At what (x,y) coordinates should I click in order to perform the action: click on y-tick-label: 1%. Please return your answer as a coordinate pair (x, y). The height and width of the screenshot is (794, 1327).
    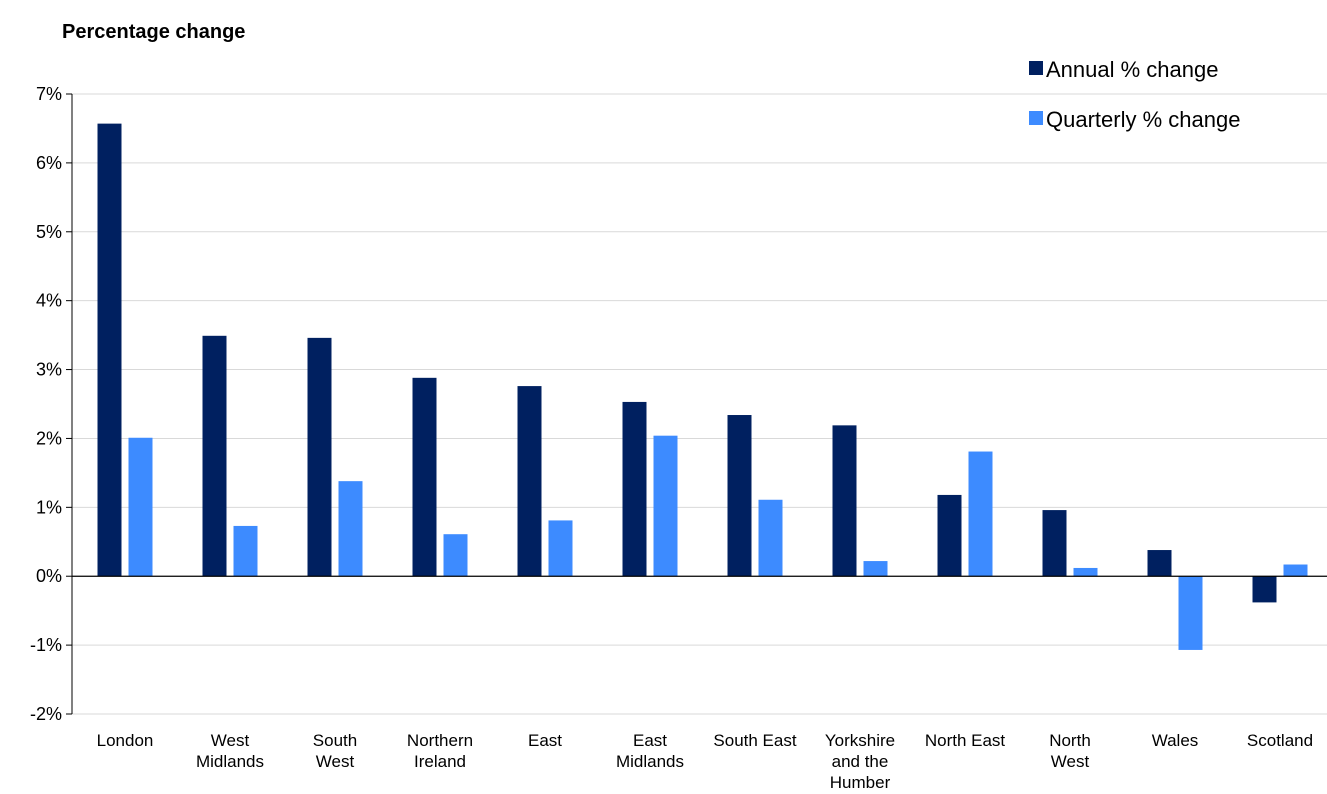
    Looking at the image, I should click on (49, 507).